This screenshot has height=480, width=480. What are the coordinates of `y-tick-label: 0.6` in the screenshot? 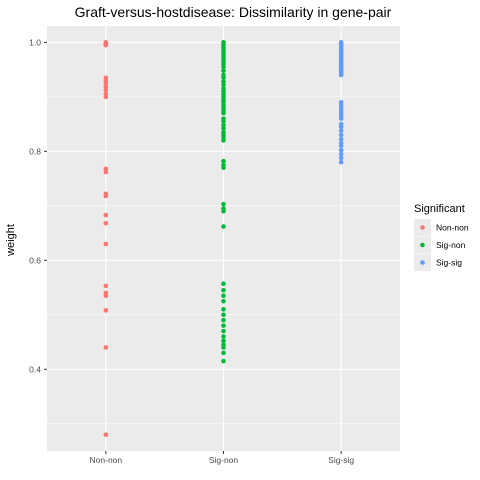 It's located at (35, 260).